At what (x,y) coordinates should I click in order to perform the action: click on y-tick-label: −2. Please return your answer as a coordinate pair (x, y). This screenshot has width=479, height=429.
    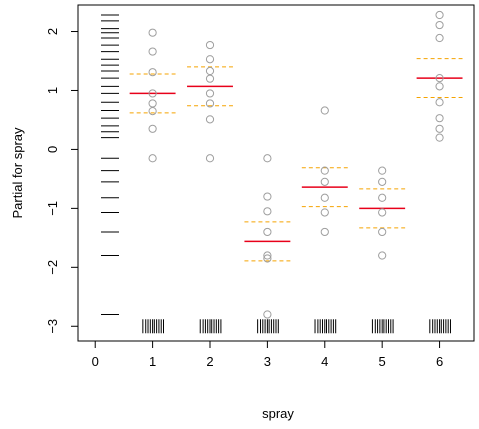
    Looking at the image, I should click on (52, 267).